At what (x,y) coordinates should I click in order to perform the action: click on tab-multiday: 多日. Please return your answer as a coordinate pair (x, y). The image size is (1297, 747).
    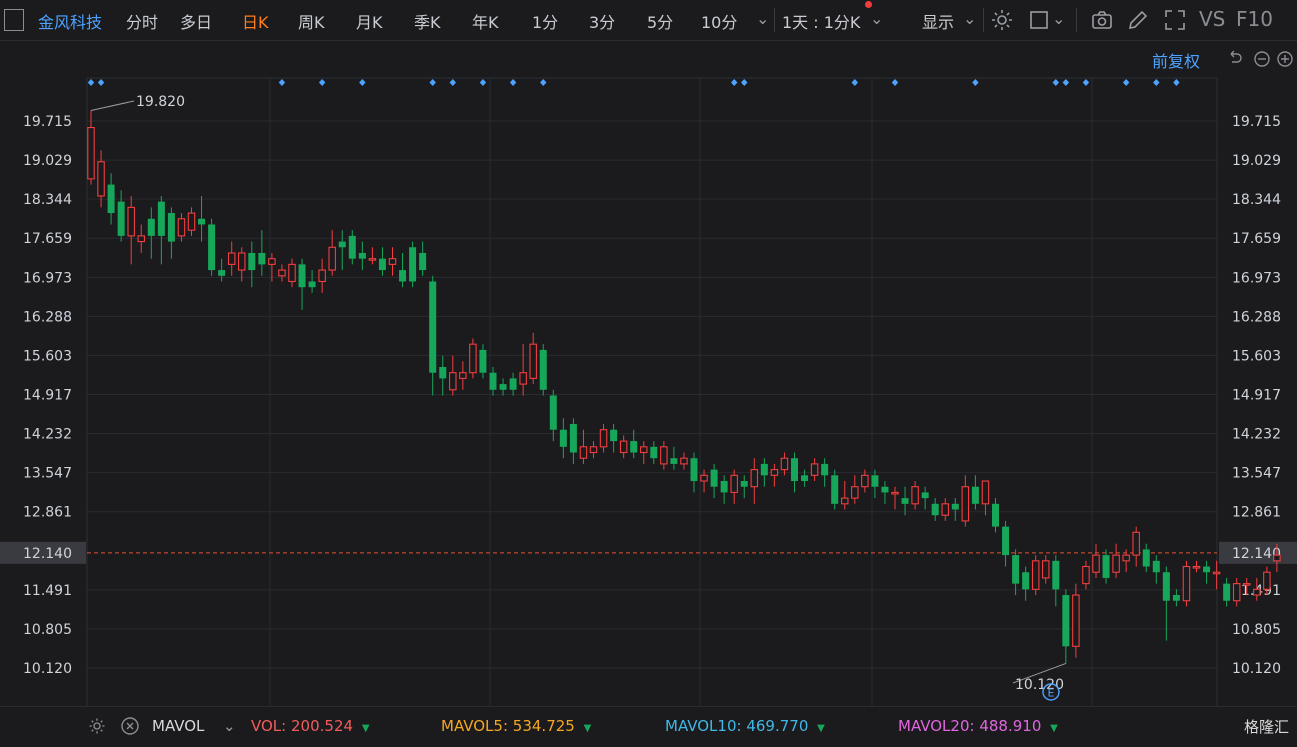
    Looking at the image, I should click on (196, 22).